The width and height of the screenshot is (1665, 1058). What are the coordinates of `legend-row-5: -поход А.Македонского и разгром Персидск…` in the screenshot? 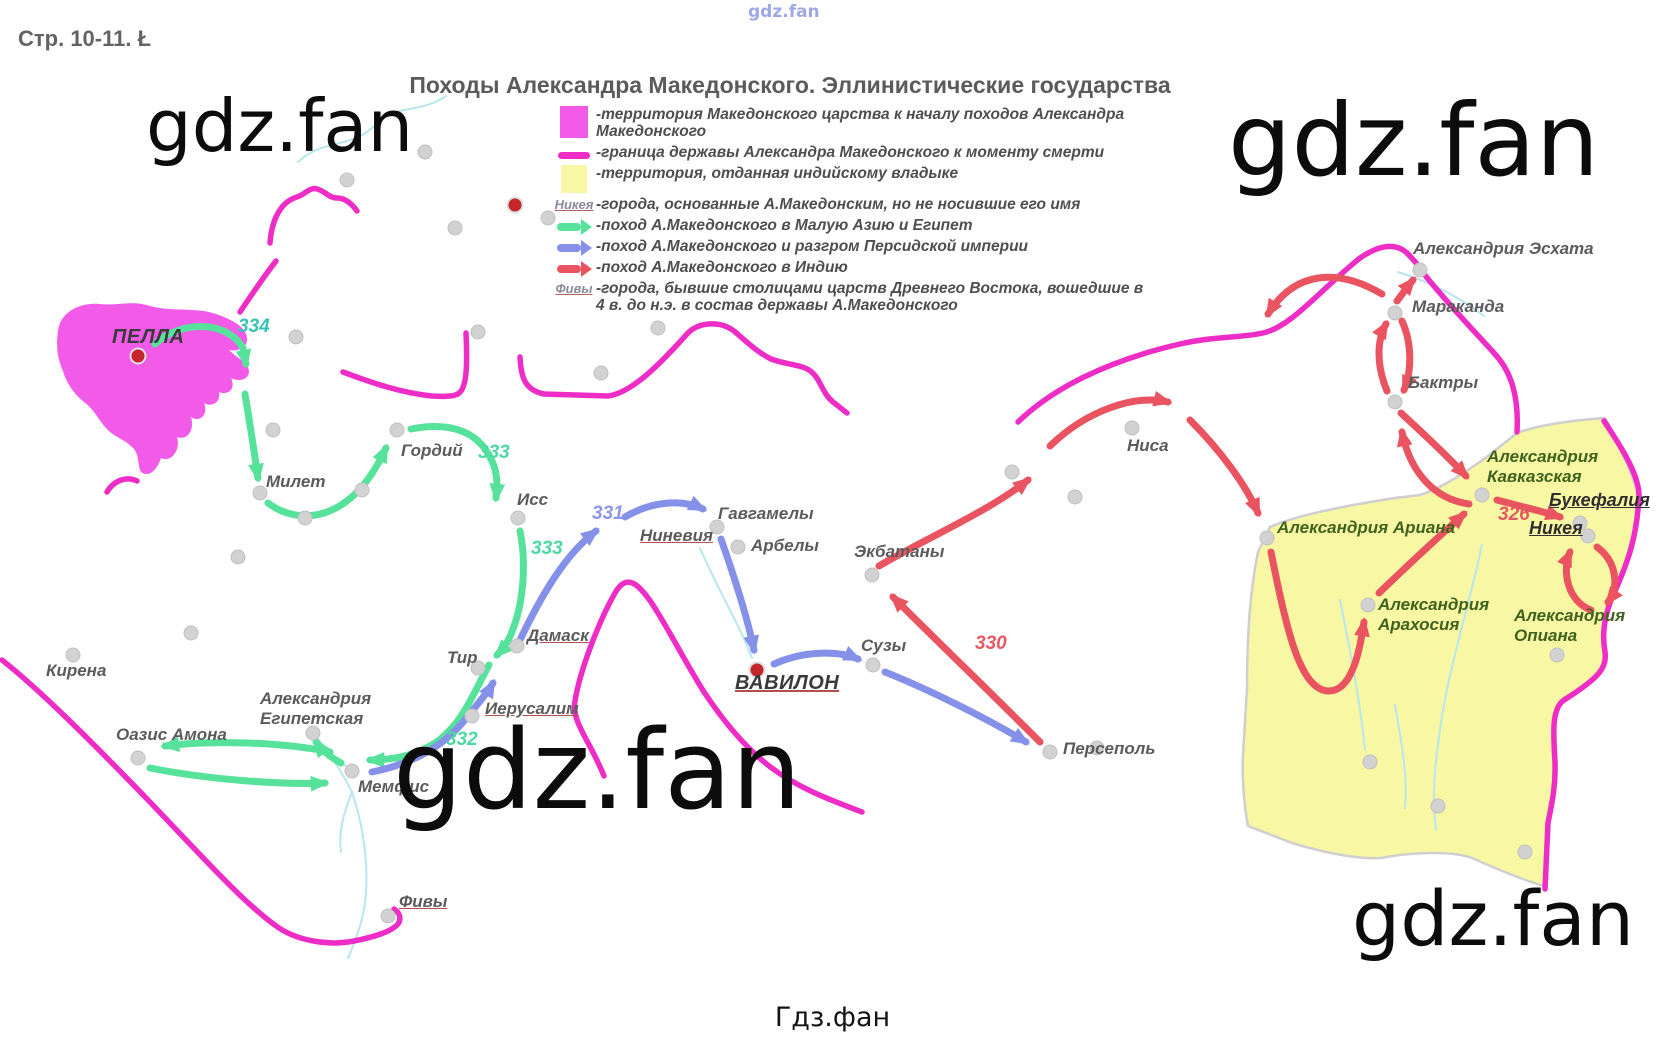 It's located at (858, 247).